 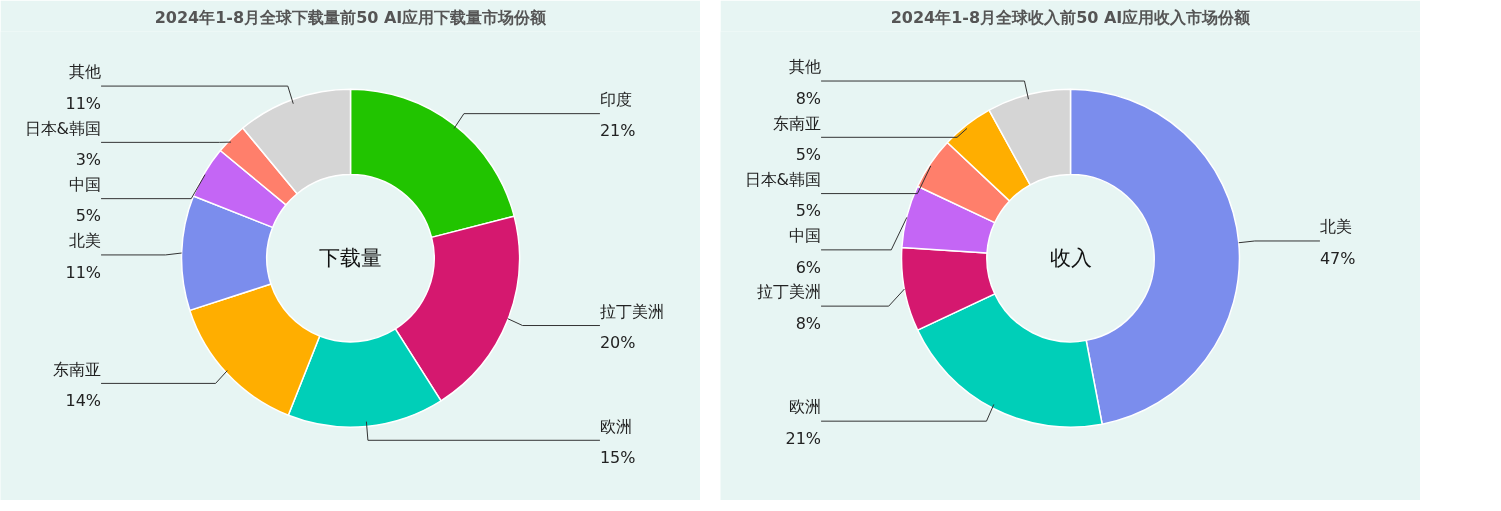 I want to click on data-label: 6%, so click(x=808, y=267).